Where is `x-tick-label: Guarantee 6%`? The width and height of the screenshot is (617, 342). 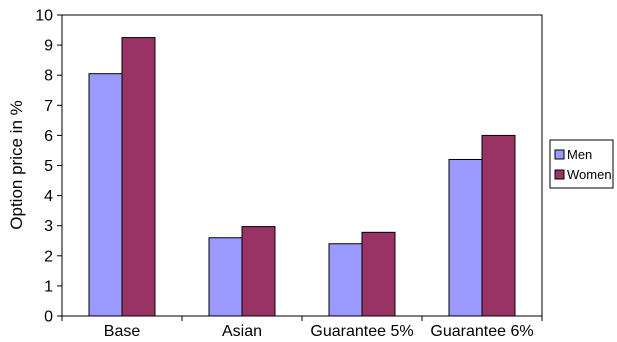
x-tick-label: Guarantee 6% is located at coordinates (481, 331).